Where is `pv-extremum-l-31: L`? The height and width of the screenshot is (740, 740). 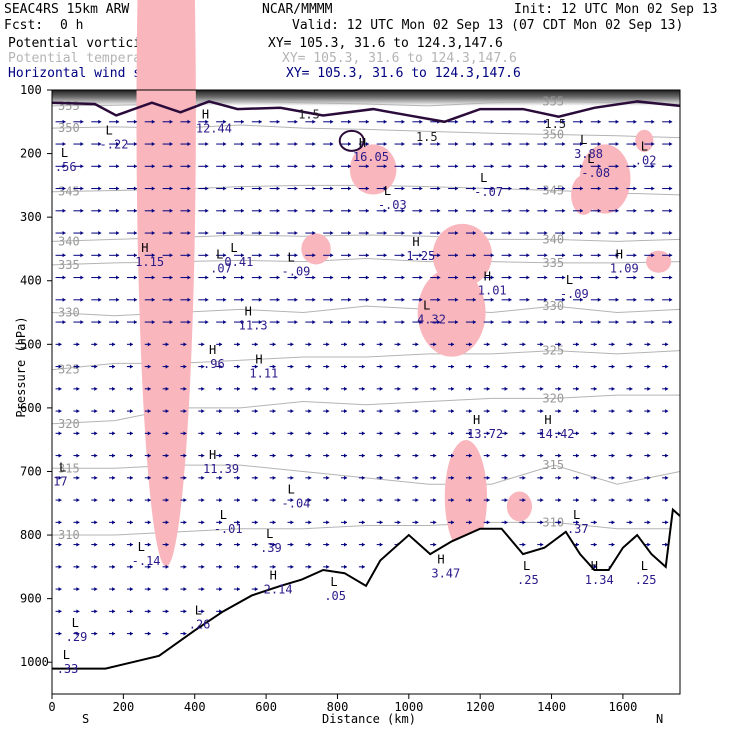 pv-extremum-l-31: L is located at coordinates (333, 582).